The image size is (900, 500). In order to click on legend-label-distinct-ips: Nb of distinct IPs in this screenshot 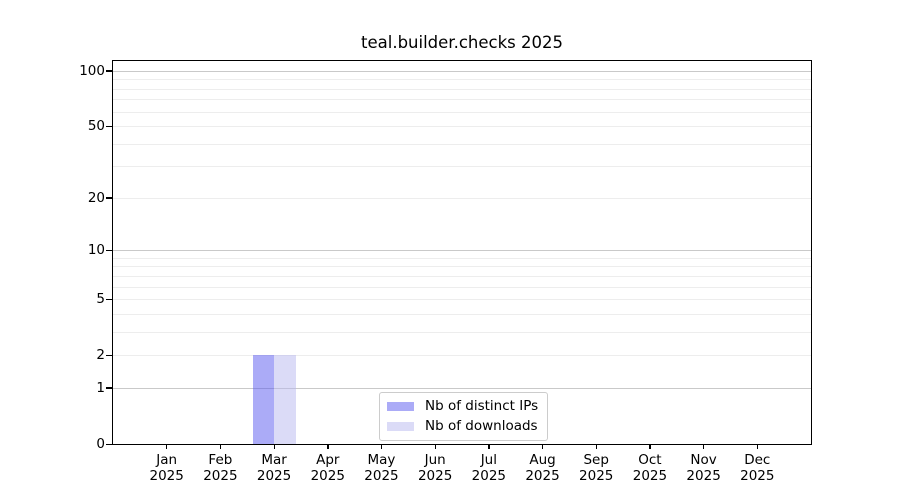, I will do `click(482, 406)`.